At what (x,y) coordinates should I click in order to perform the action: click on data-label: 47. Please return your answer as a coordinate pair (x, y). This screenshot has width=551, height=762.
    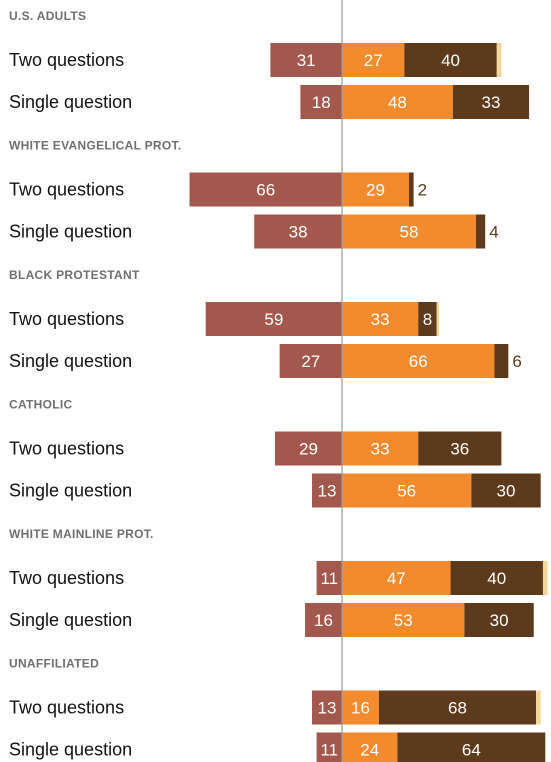
    Looking at the image, I should click on (396, 578).